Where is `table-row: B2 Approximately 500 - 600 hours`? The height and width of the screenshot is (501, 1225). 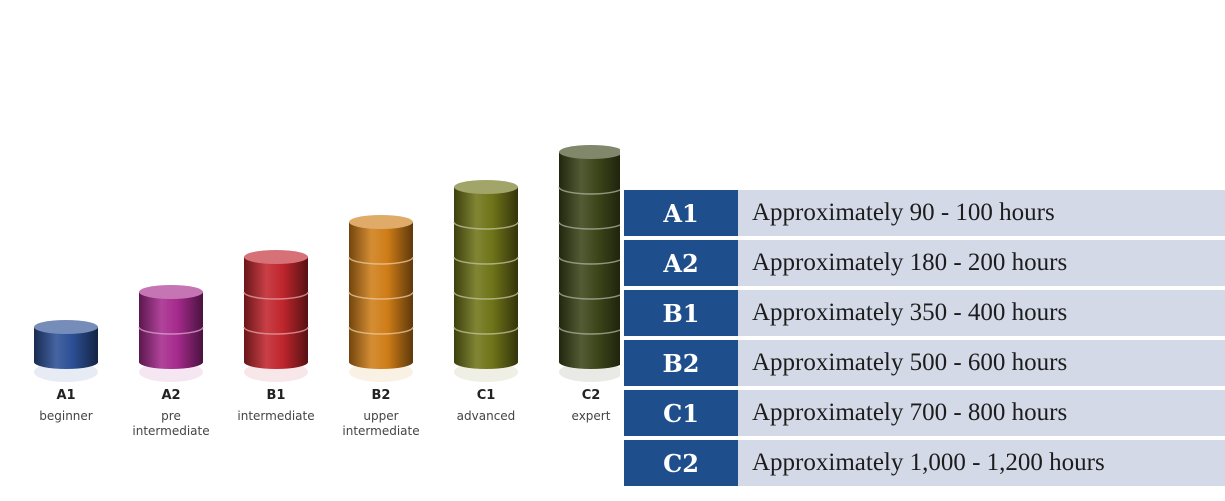 table-row: B2 Approximately 500 - 600 hours is located at coordinates (924, 363).